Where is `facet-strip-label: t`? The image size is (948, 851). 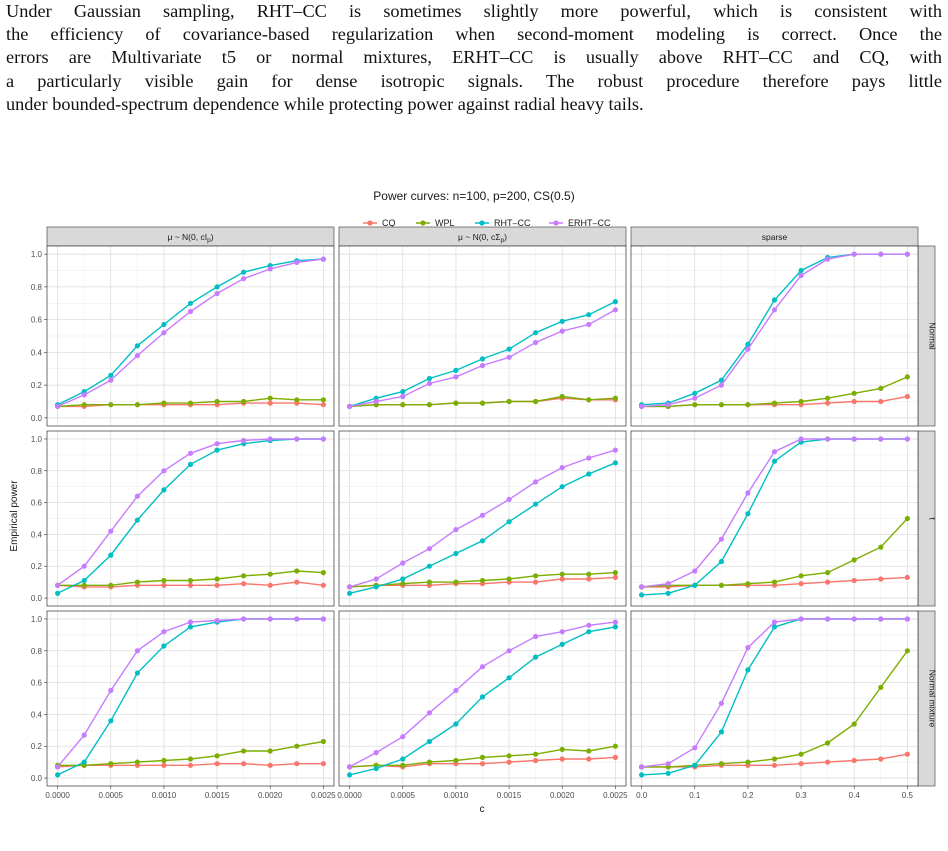
facet-strip-label: t is located at coordinates (933, 518).